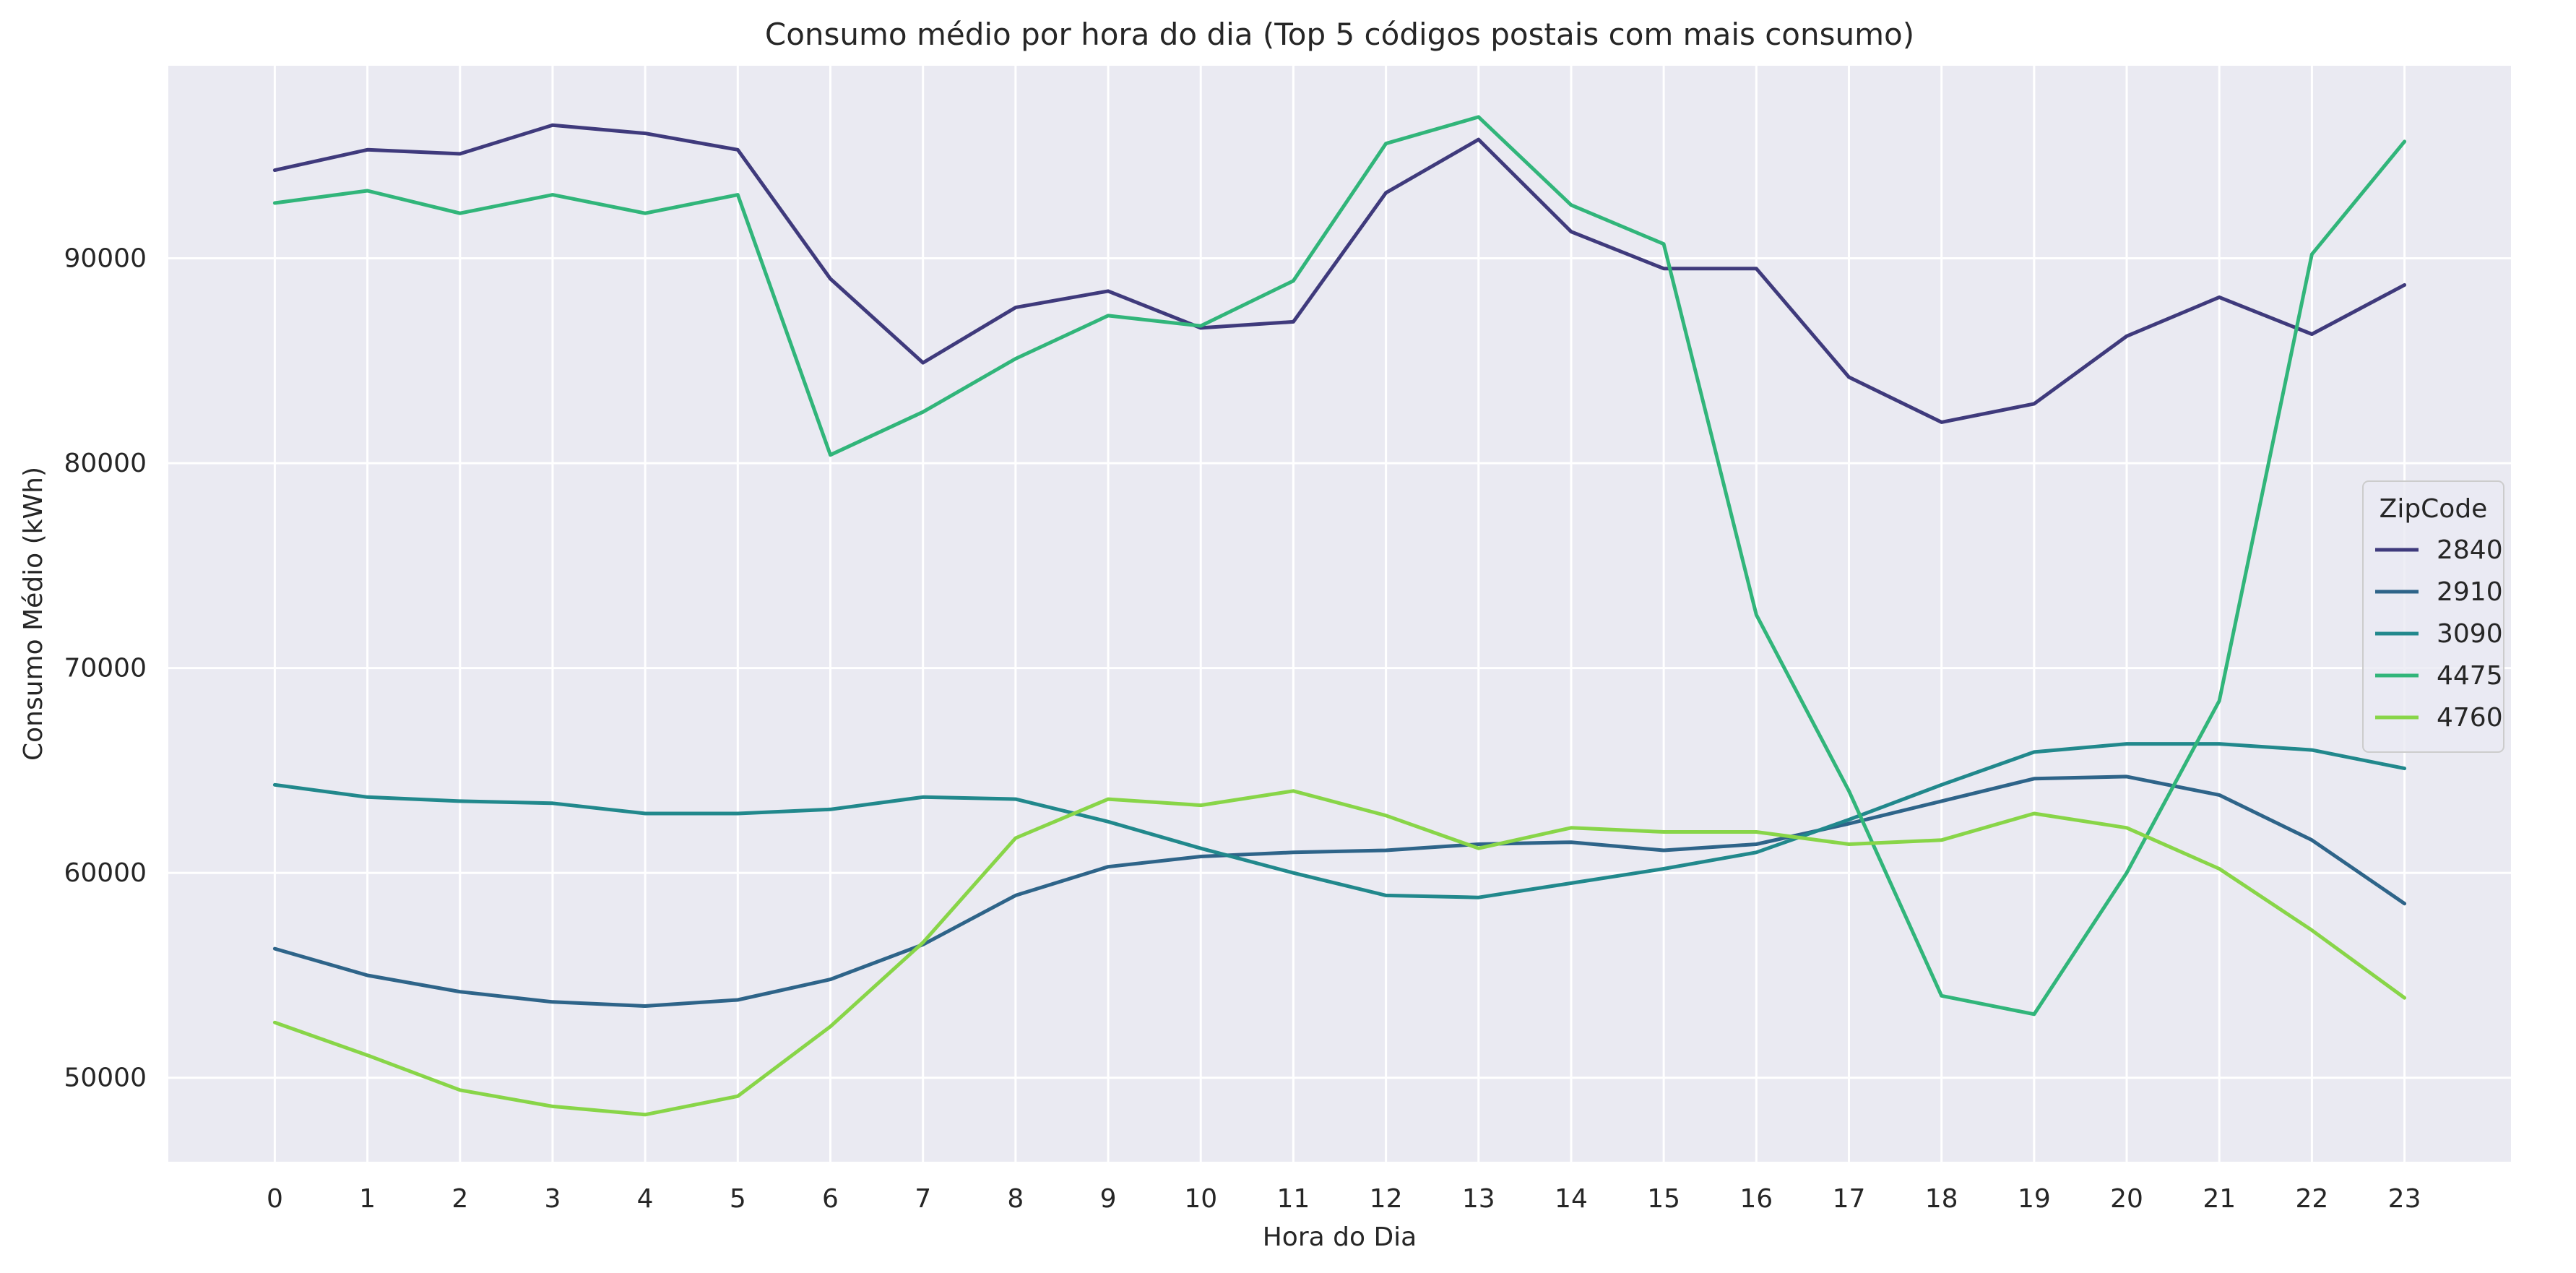 The image size is (2576, 1273). What do you see at coordinates (645, 1199) in the screenshot?
I see `x-tick-label: 4` at bounding box center [645, 1199].